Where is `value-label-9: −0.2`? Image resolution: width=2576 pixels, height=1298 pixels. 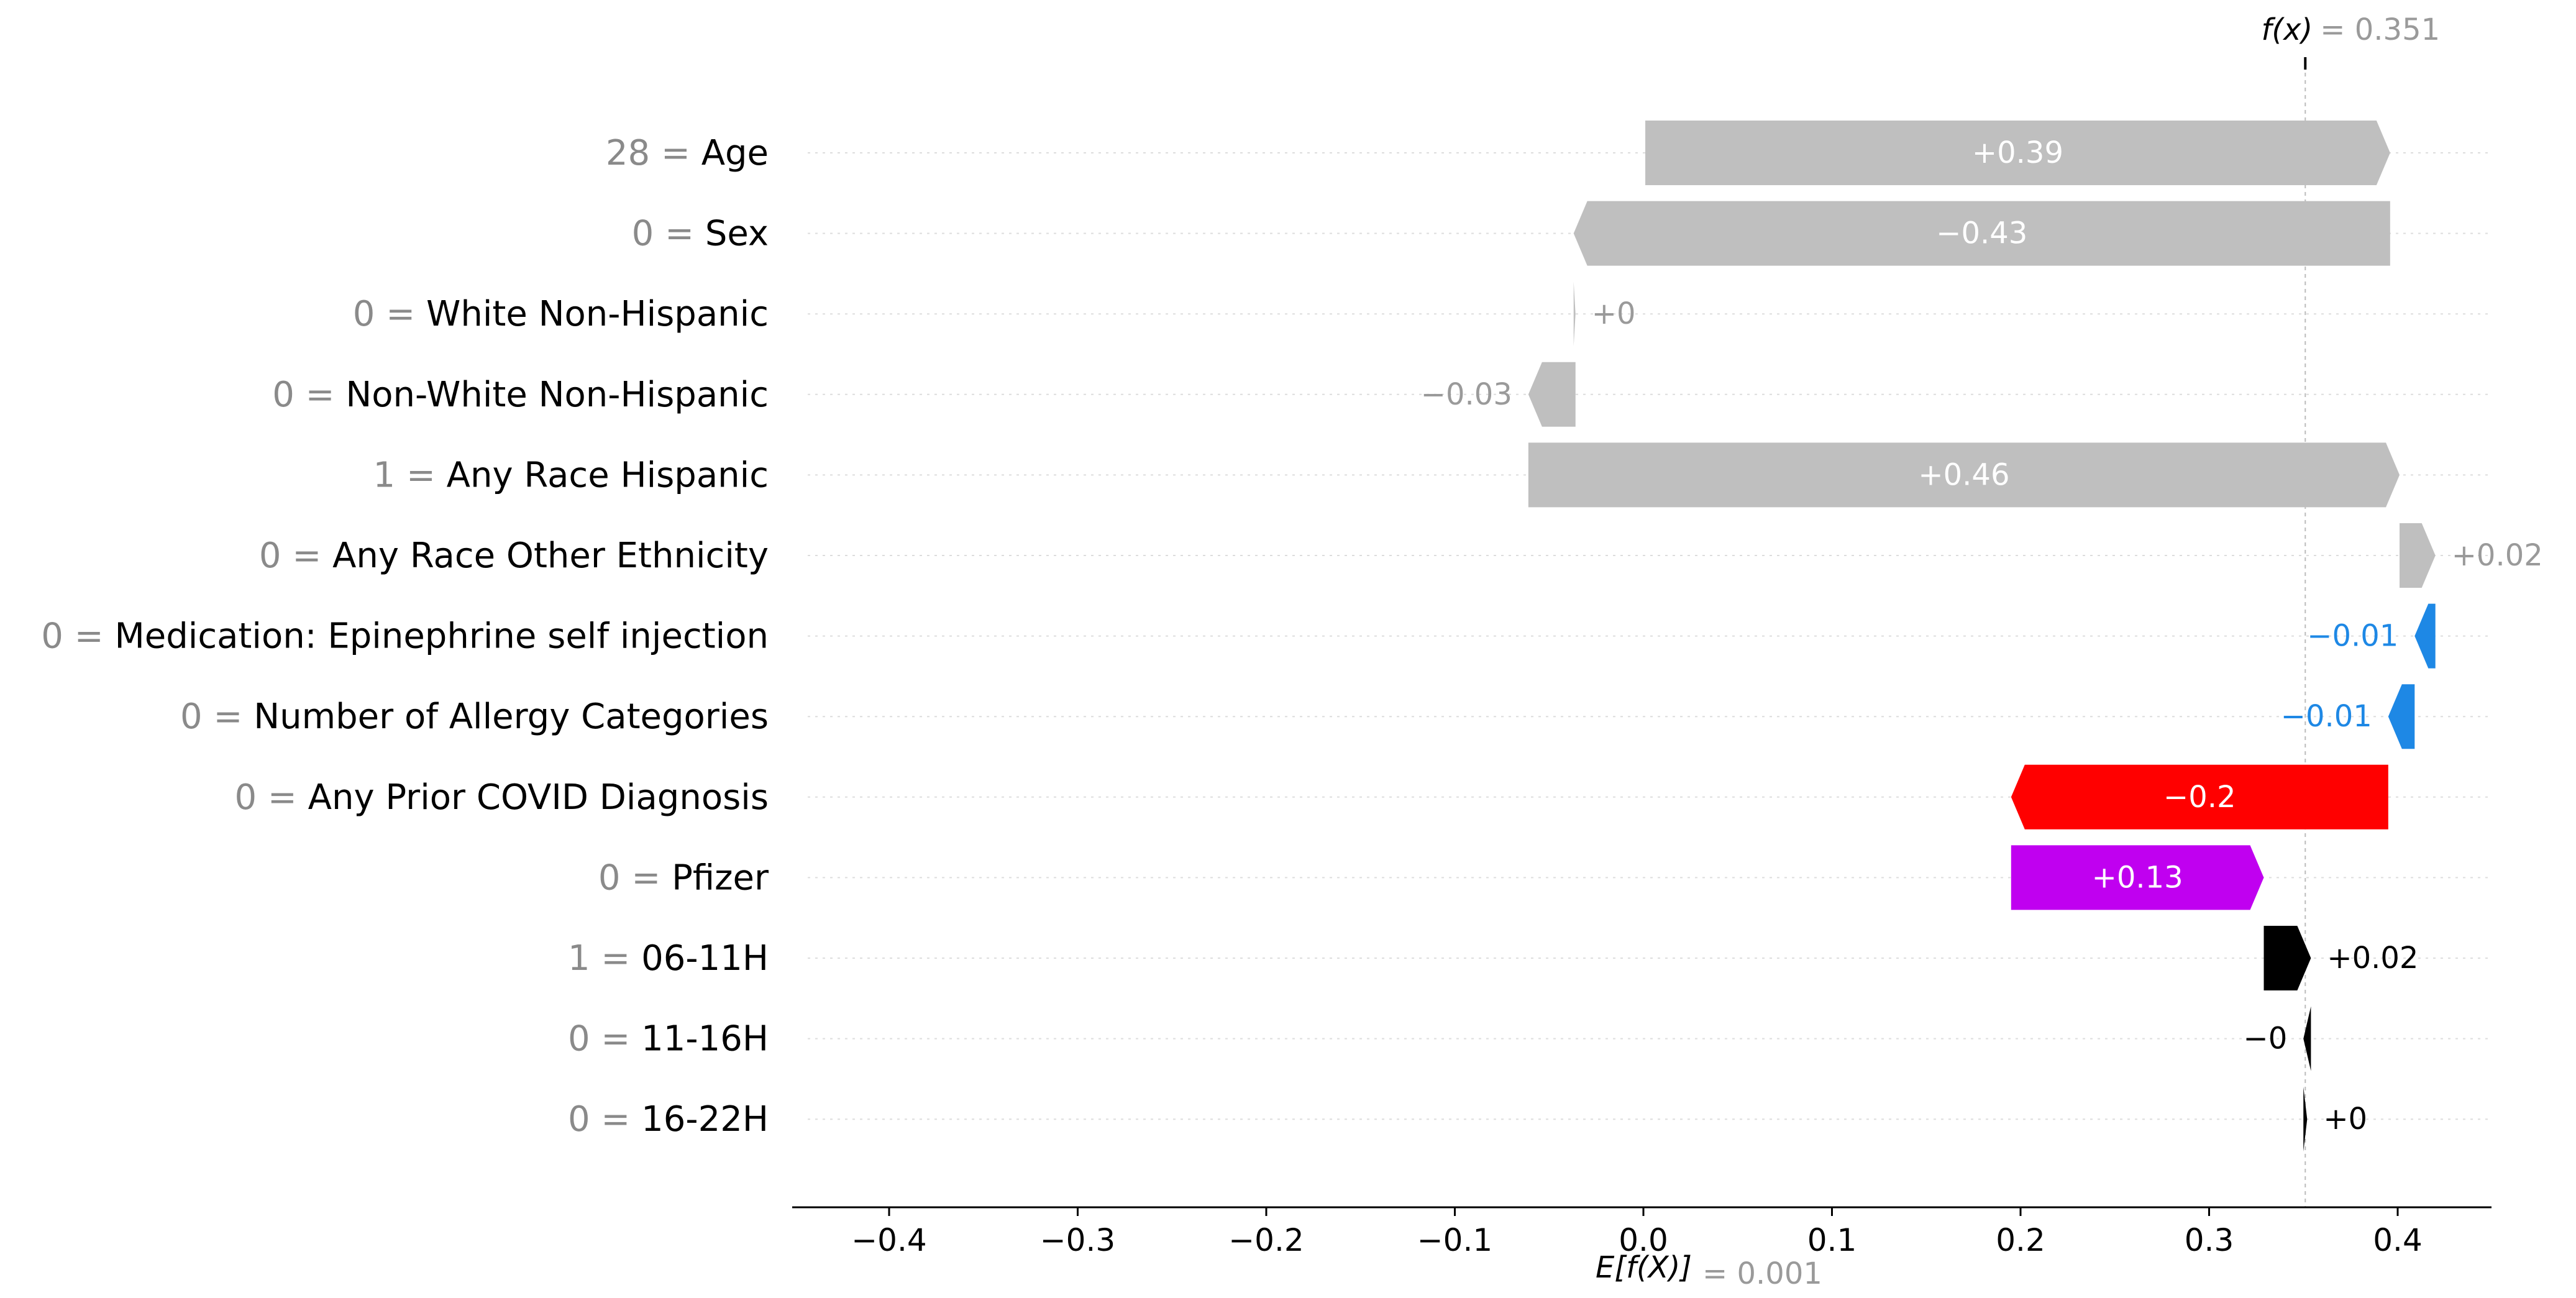 value-label-9: −0.2 is located at coordinates (2199, 797).